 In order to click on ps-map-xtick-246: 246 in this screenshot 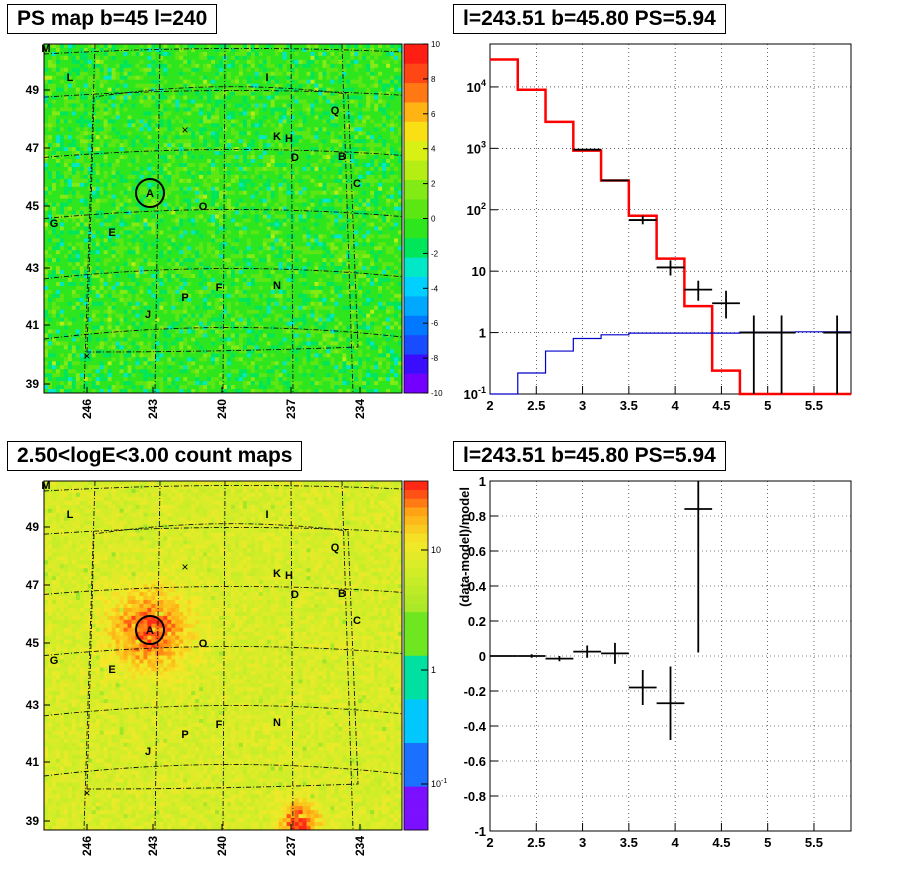, I will do `click(87, 409)`.